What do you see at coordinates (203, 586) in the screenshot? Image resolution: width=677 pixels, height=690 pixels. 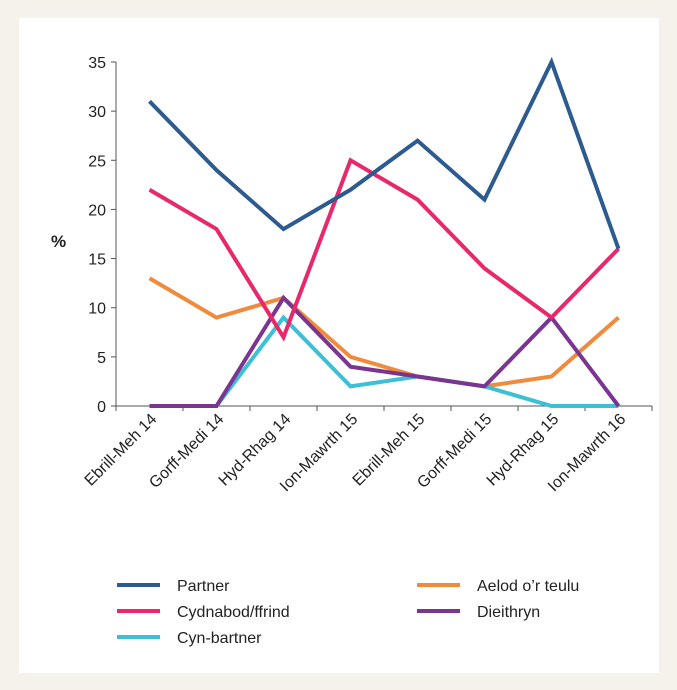 I see `legend-label: Partner` at bounding box center [203, 586].